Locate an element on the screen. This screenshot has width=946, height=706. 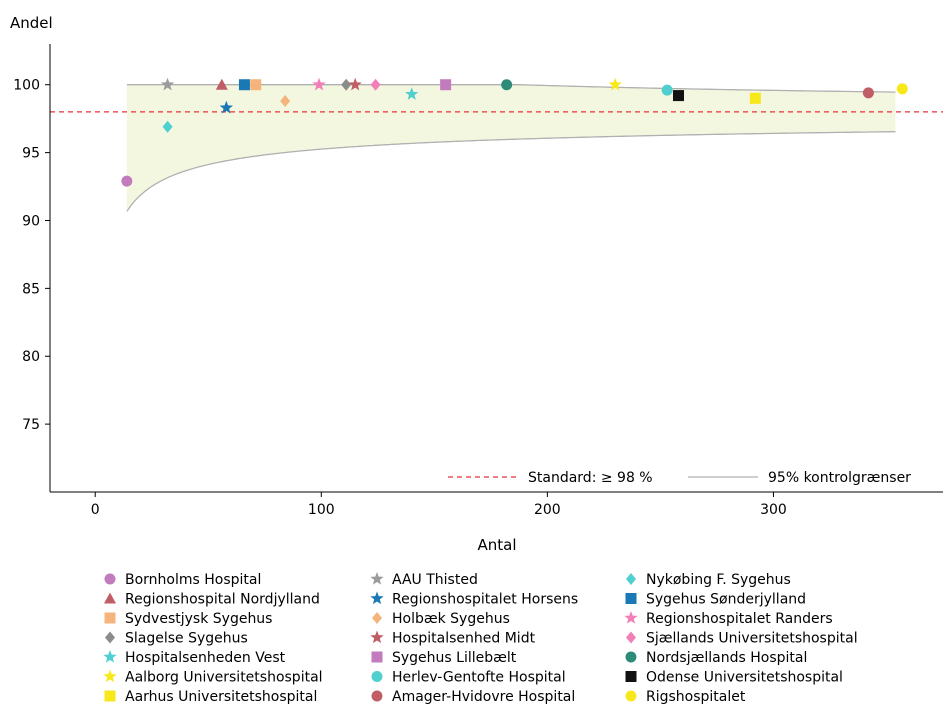
point-regionshospitalet-horsens is located at coordinates (226, 107).